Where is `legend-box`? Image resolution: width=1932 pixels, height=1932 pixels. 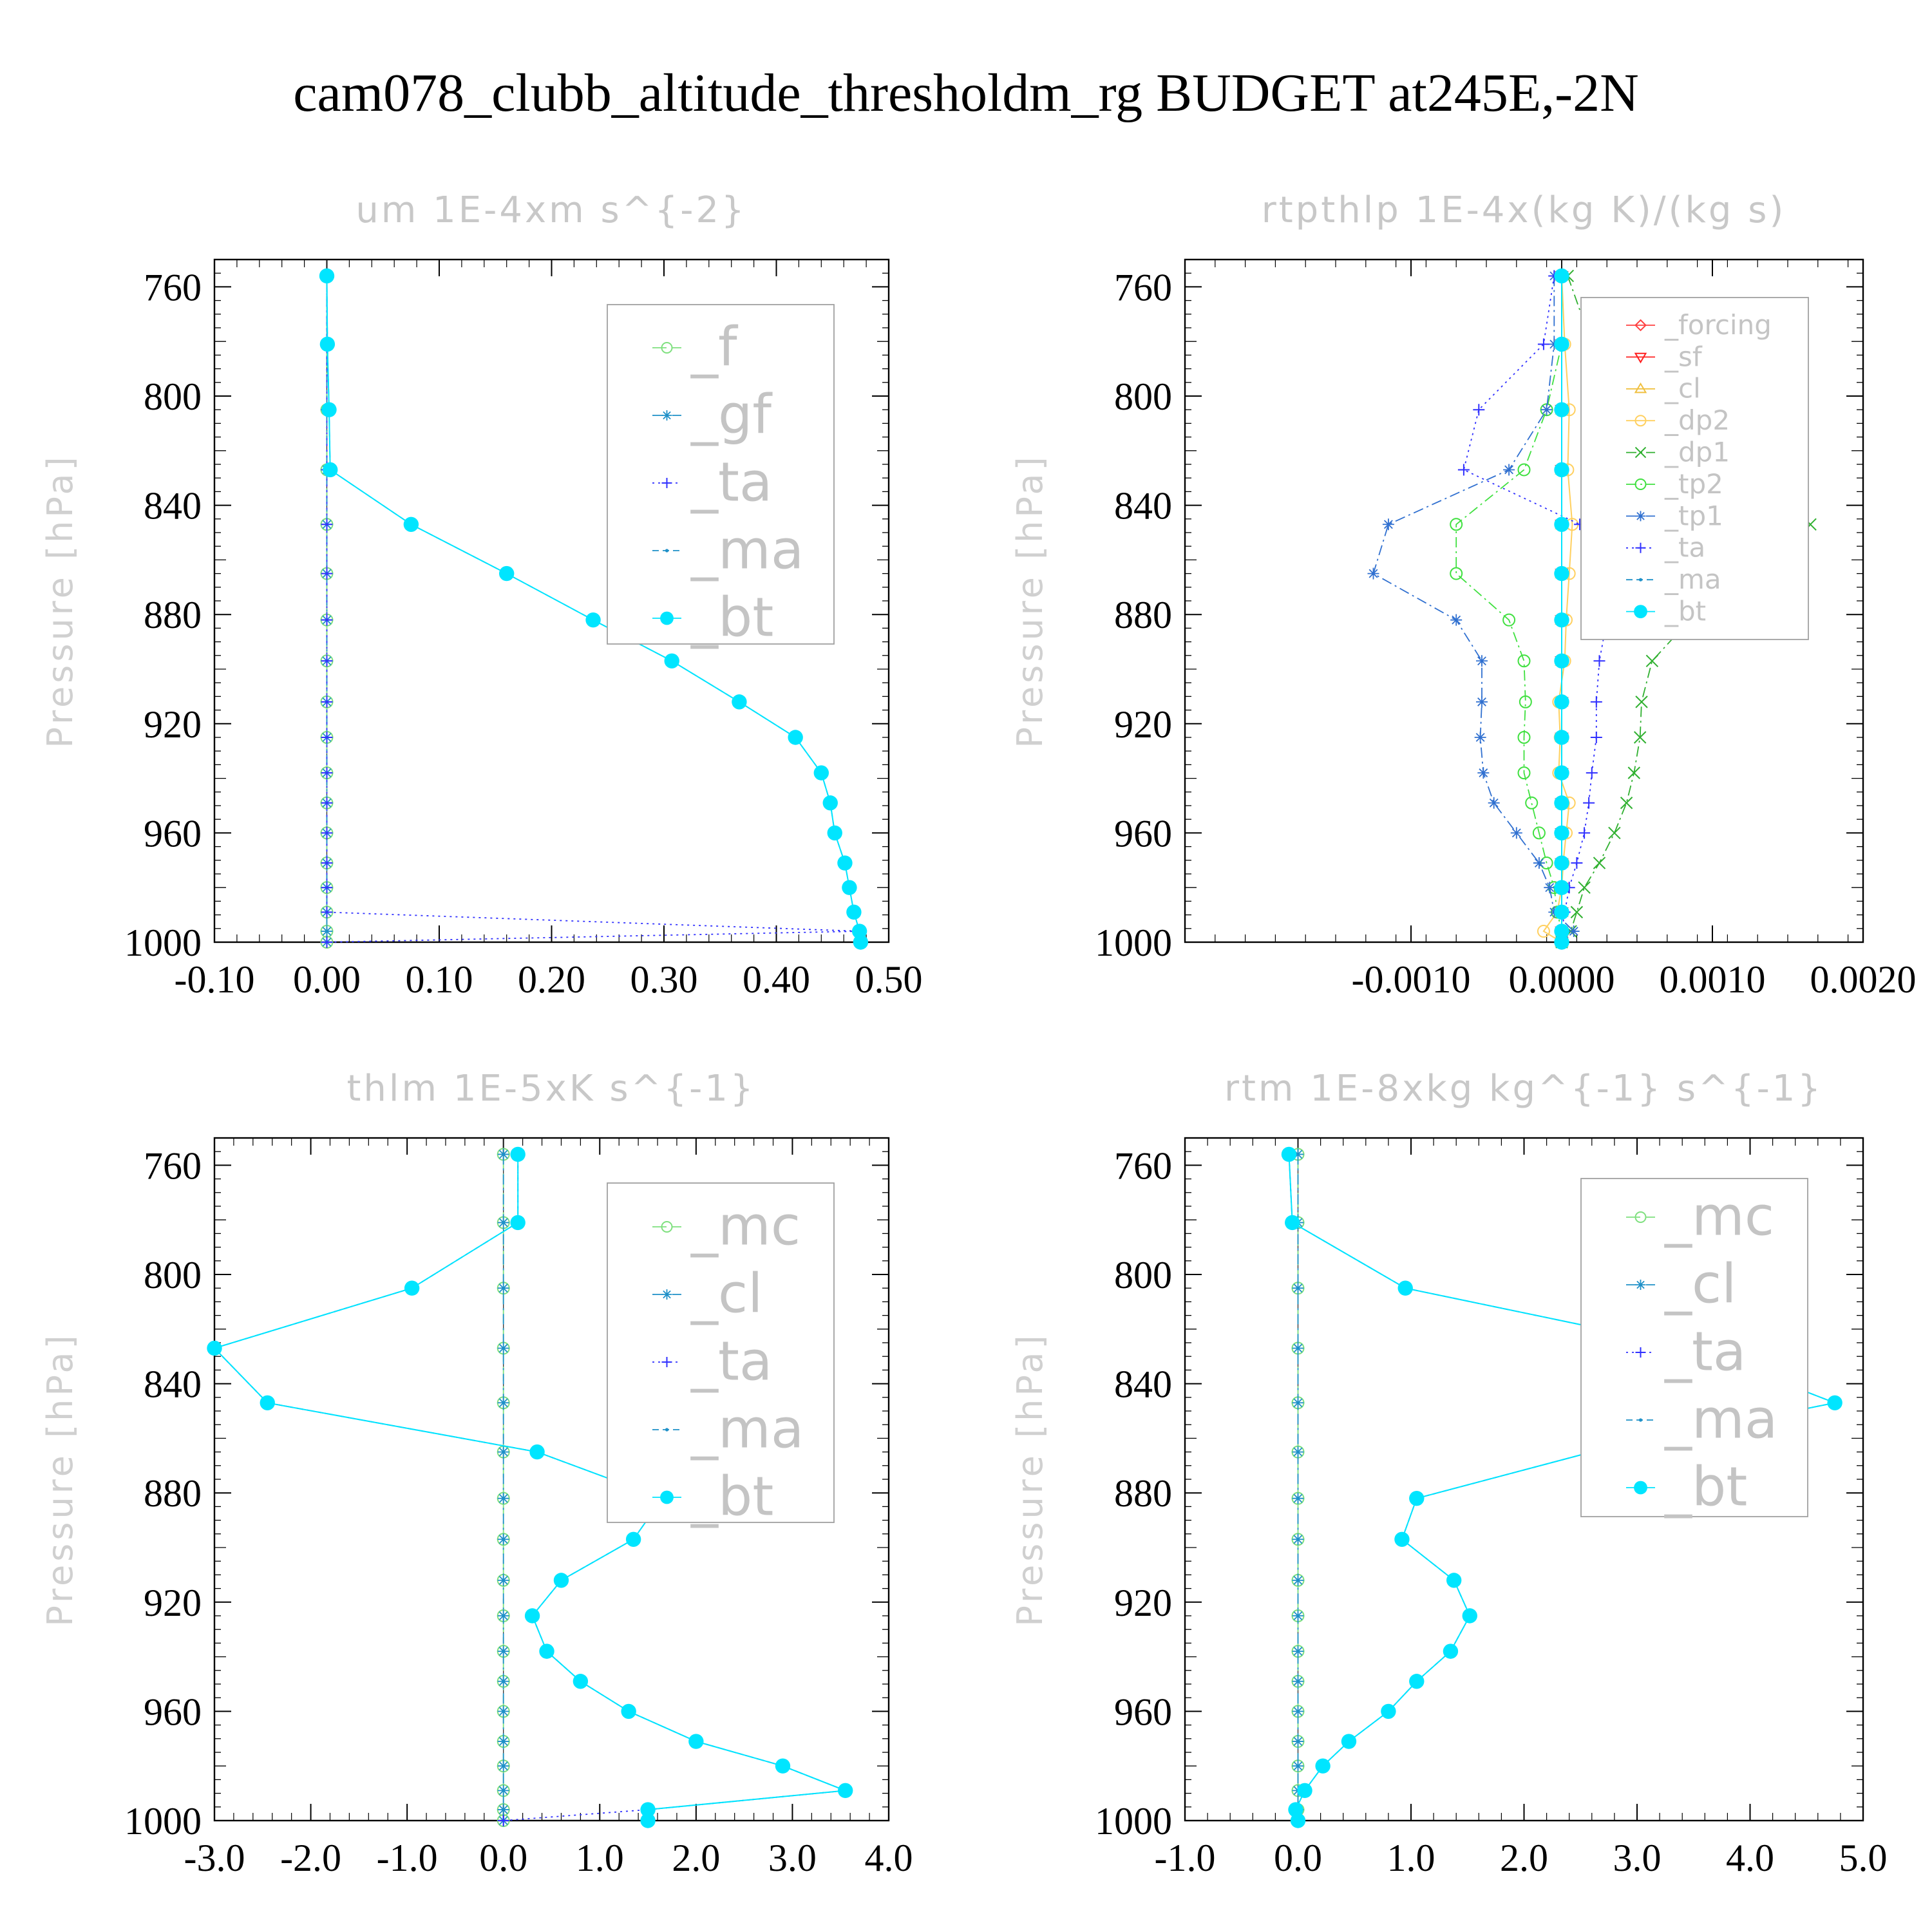 legend-box is located at coordinates (721, 1352).